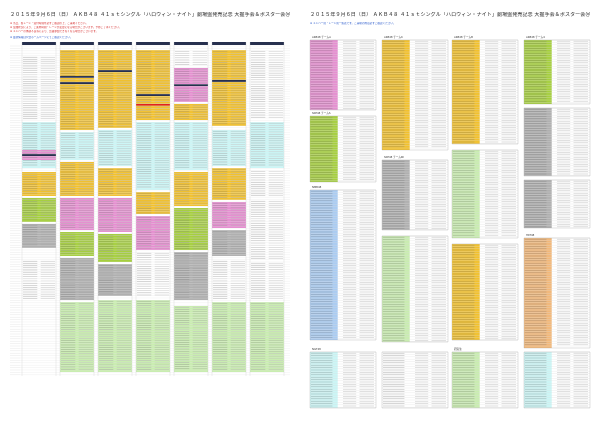 The height and width of the screenshot is (424, 600). What do you see at coordinates (535, 37) in the screenshot?
I see `block-title: AKB48 チーム4` at bounding box center [535, 37].